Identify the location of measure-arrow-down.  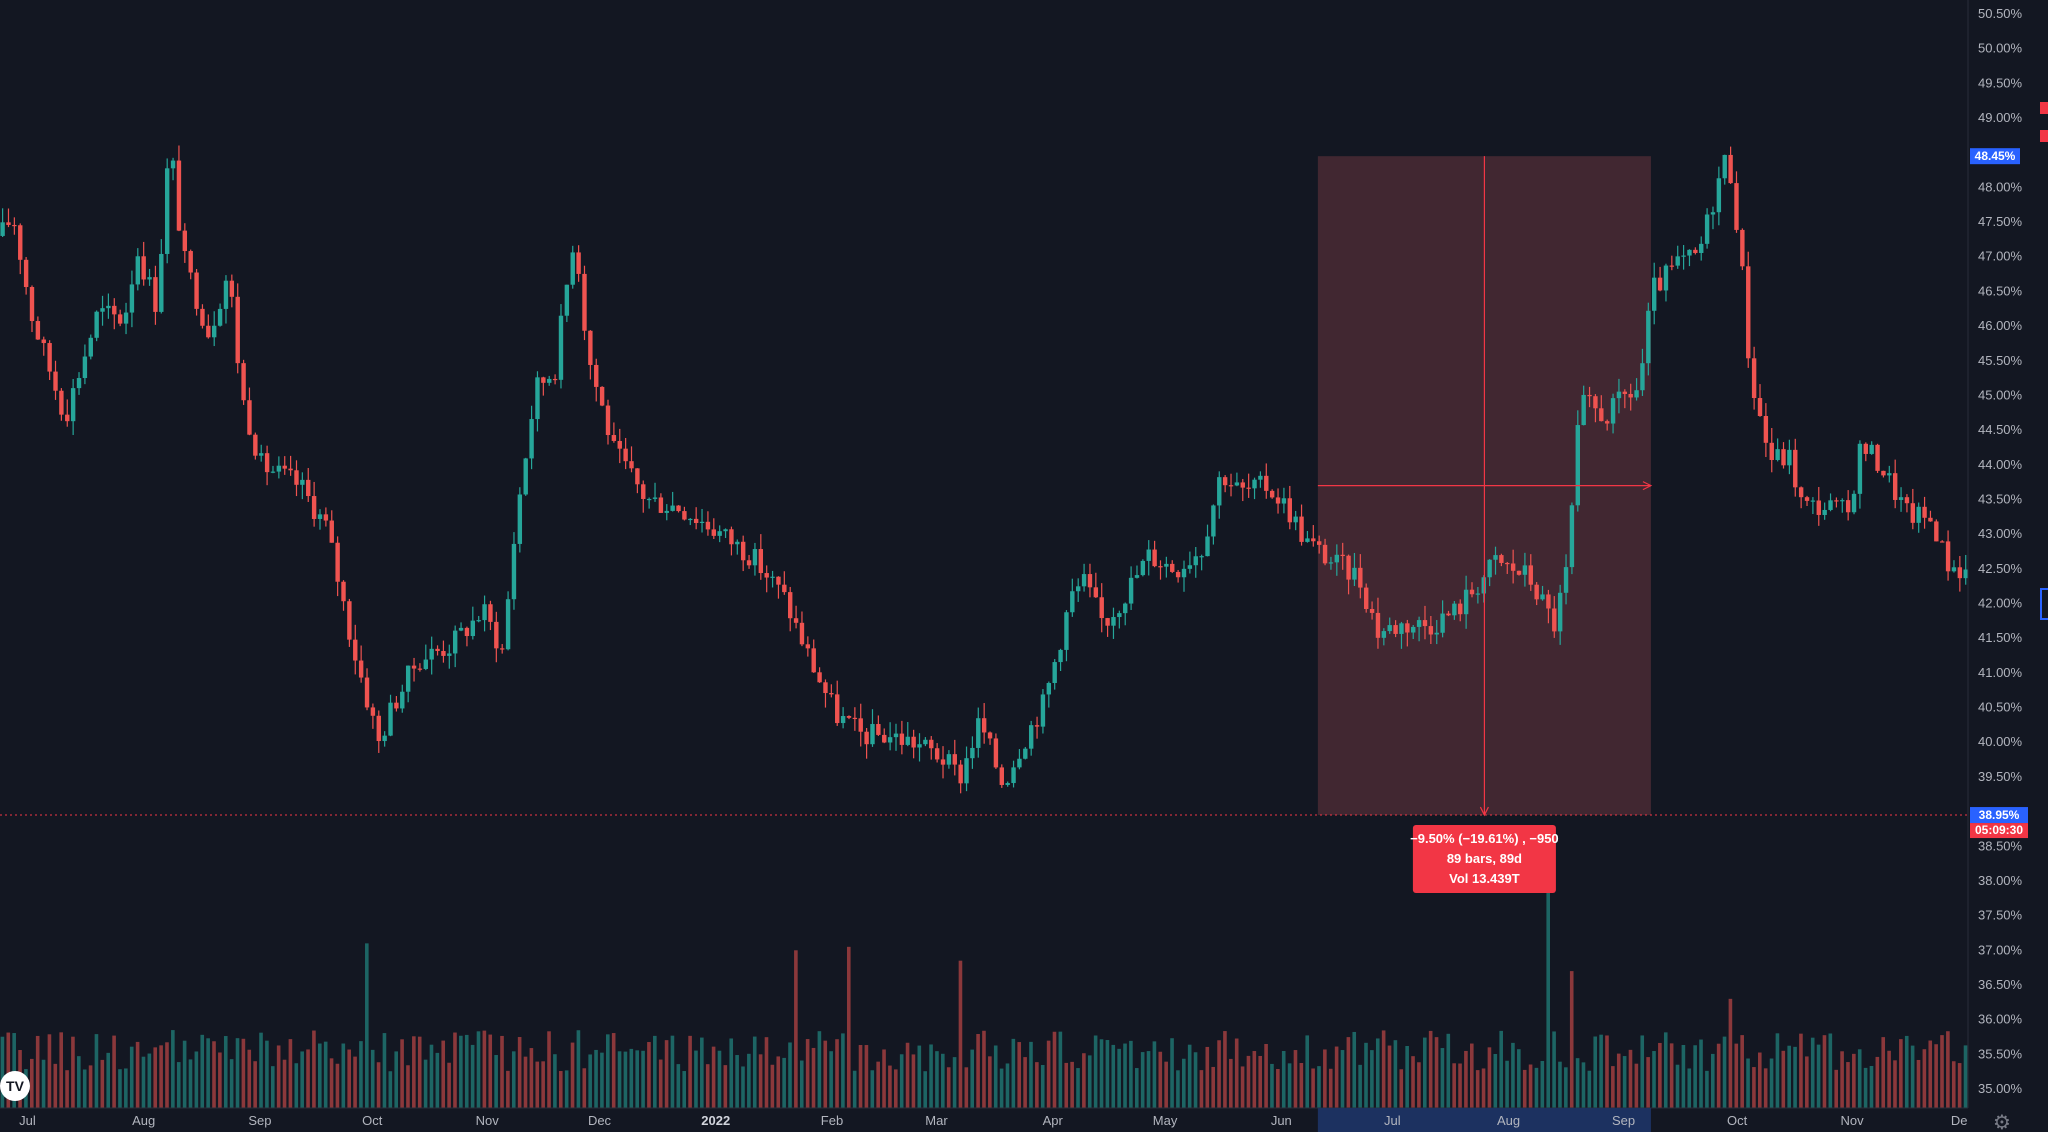
(1484, 811).